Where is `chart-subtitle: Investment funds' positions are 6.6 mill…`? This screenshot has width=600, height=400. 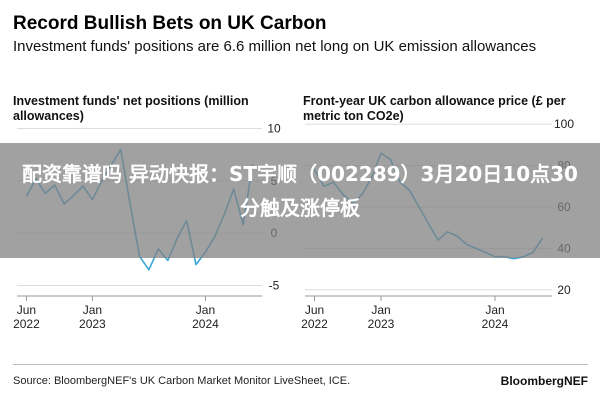 chart-subtitle: Investment funds' positions are 6.6 mill… is located at coordinates (275, 46).